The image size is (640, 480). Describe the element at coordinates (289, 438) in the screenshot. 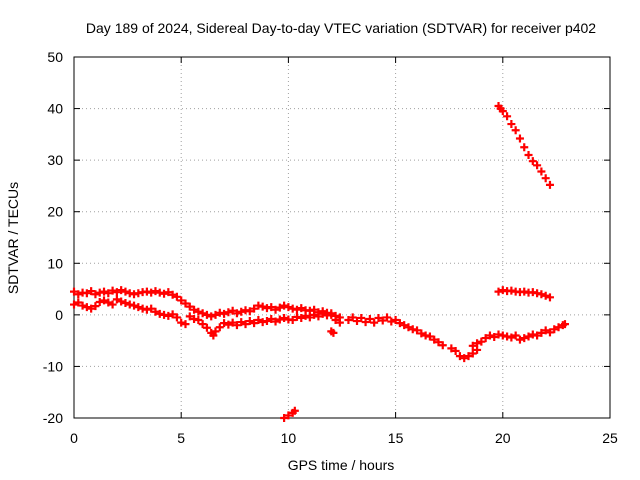

I see `x-tick-label: 10` at that location.